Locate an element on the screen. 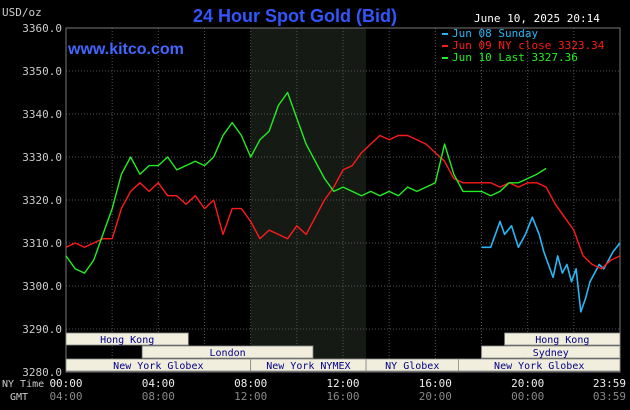 The height and width of the screenshot is (410, 630). x-tick-ny: 16:00 is located at coordinates (435, 383).